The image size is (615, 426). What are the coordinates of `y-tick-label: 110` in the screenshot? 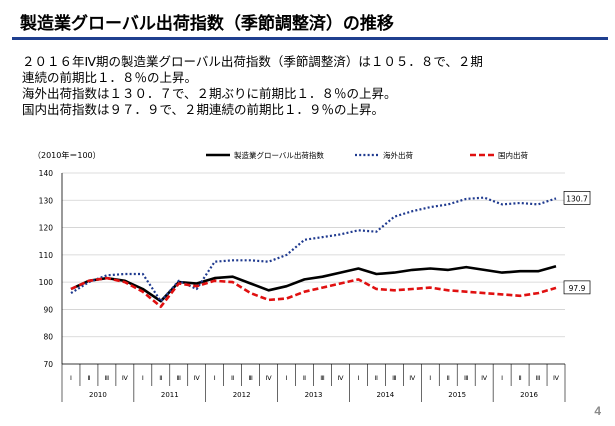 It's located at (46, 255).